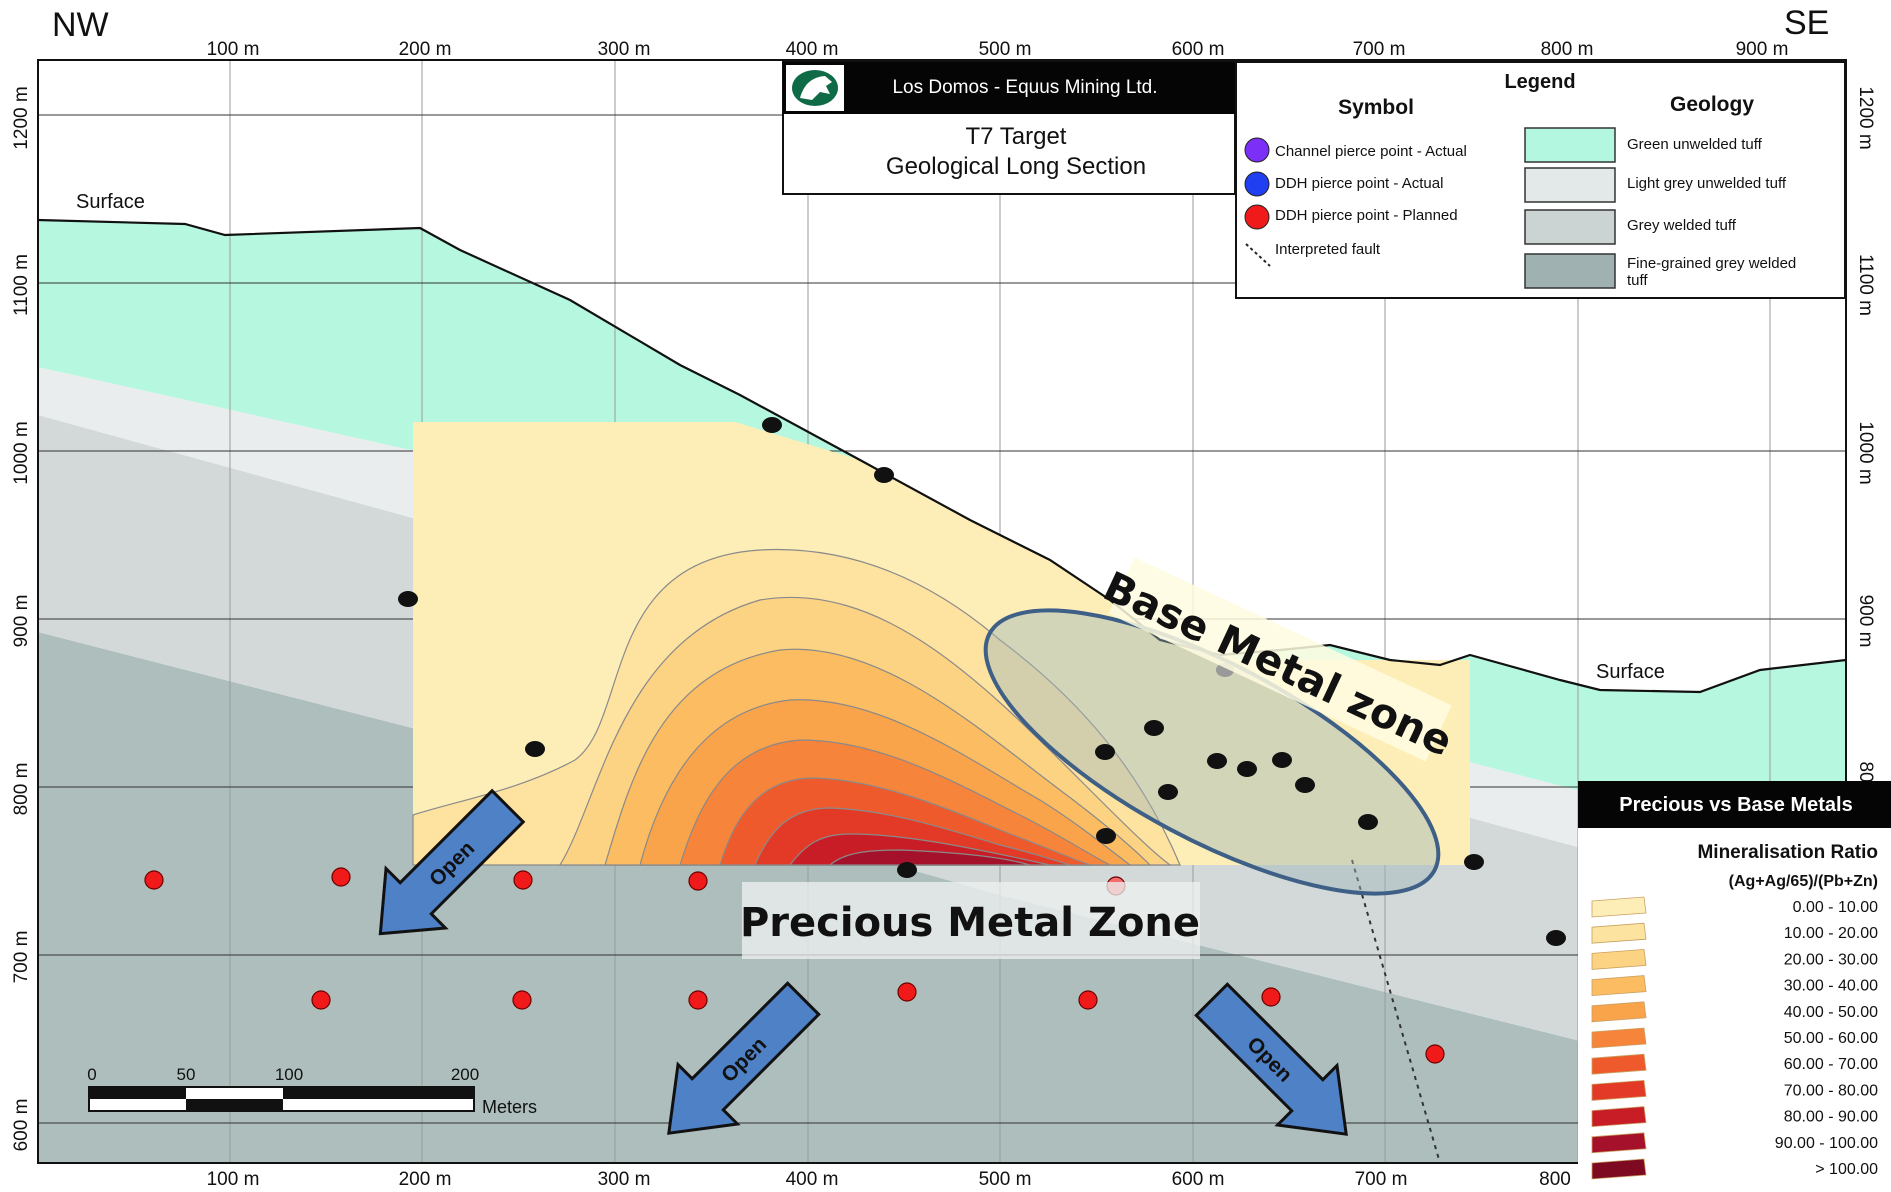 The height and width of the screenshot is (1192, 1891). What do you see at coordinates (1711, 263) in the screenshot?
I see `geology-label-line: Fine-grained grey welded` at bounding box center [1711, 263].